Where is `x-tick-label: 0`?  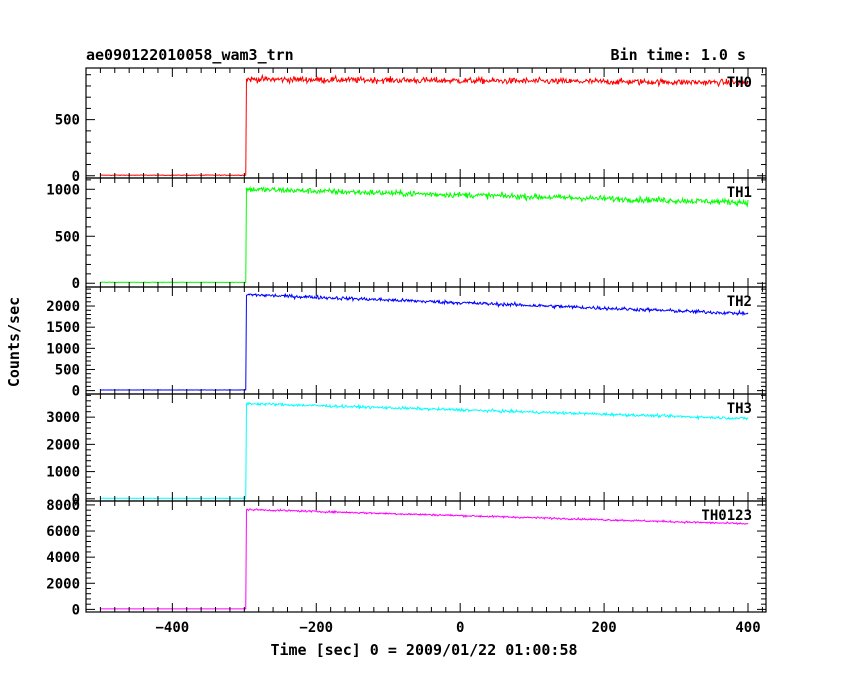
x-tick-label: 0 is located at coordinates (460, 628).